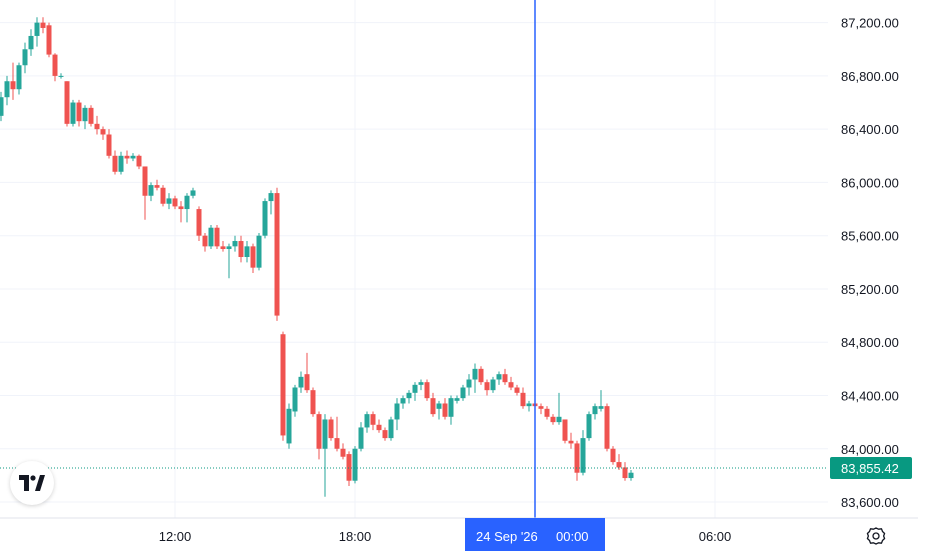 The image size is (927, 553). What do you see at coordinates (870, 502) in the screenshot?
I see `y-tick-label: 83,600.00` at bounding box center [870, 502].